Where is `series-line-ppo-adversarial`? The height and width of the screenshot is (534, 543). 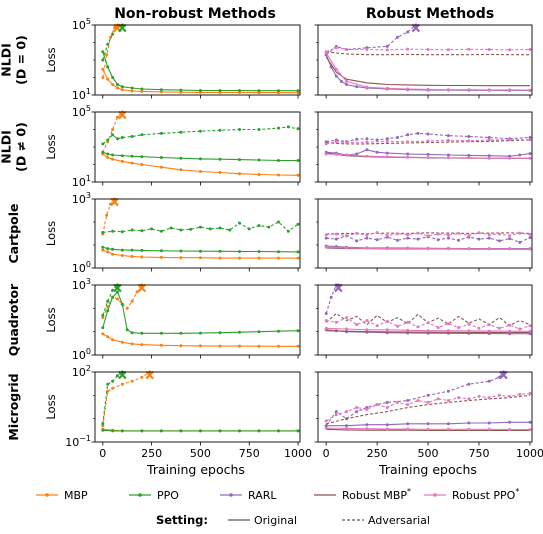 series-line-ppo-adversarial is located at coordinates (200, 227).